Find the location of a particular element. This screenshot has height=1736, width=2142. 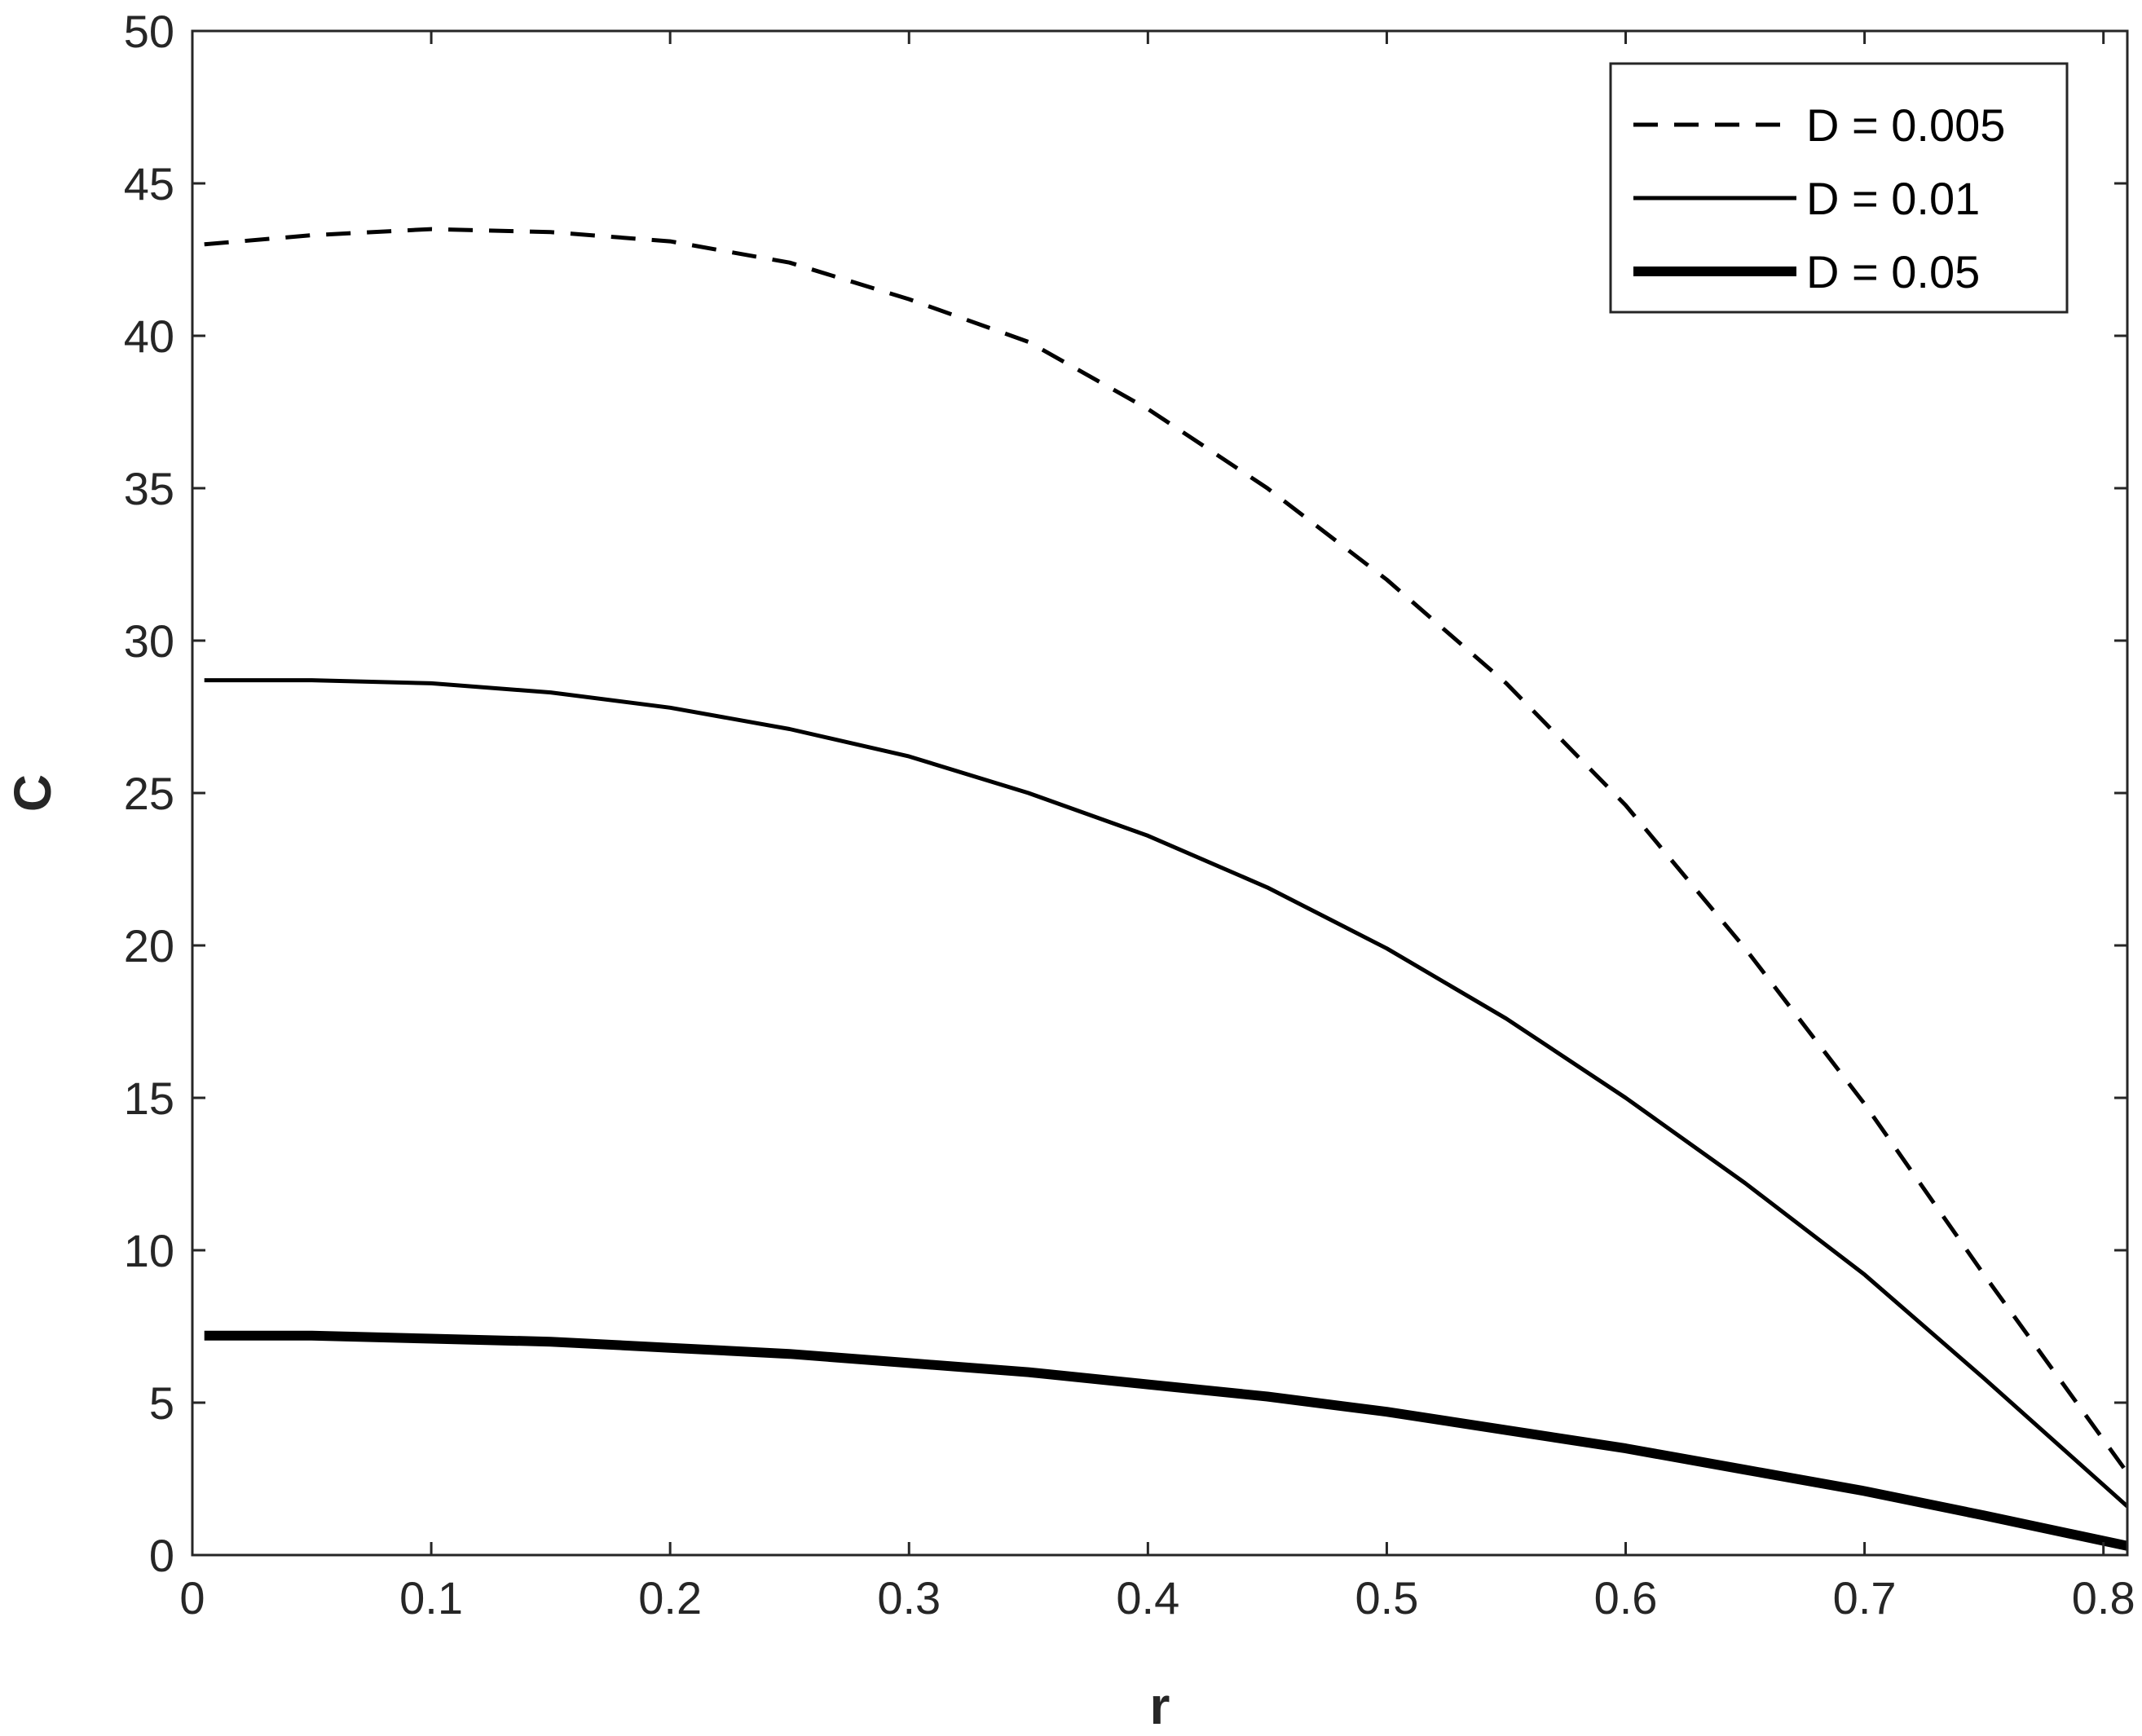

x-tick-label: 0.5 is located at coordinates (1387, 1598).